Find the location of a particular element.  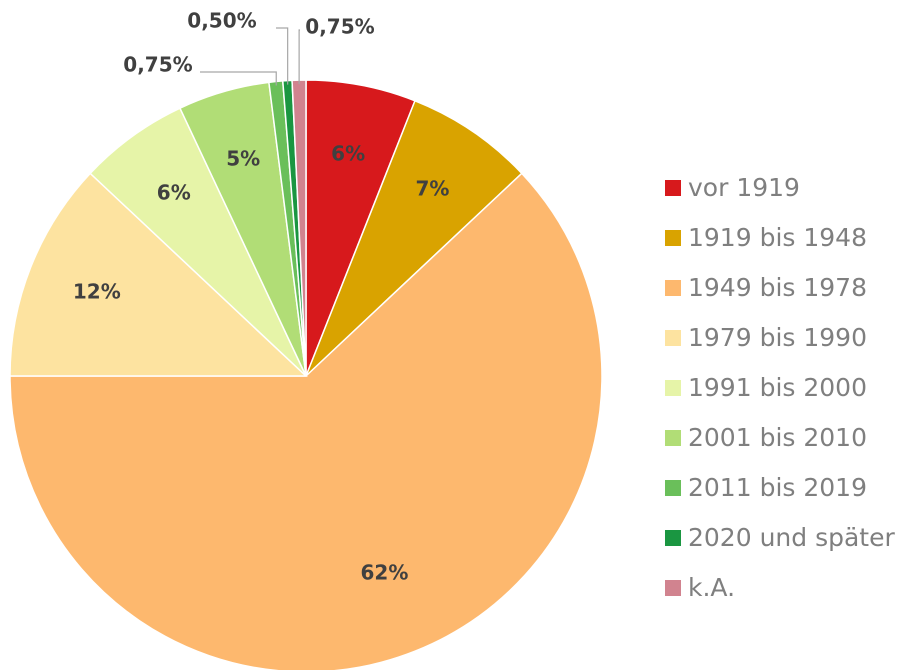

legend-label: 2020 und später is located at coordinates (791, 537).